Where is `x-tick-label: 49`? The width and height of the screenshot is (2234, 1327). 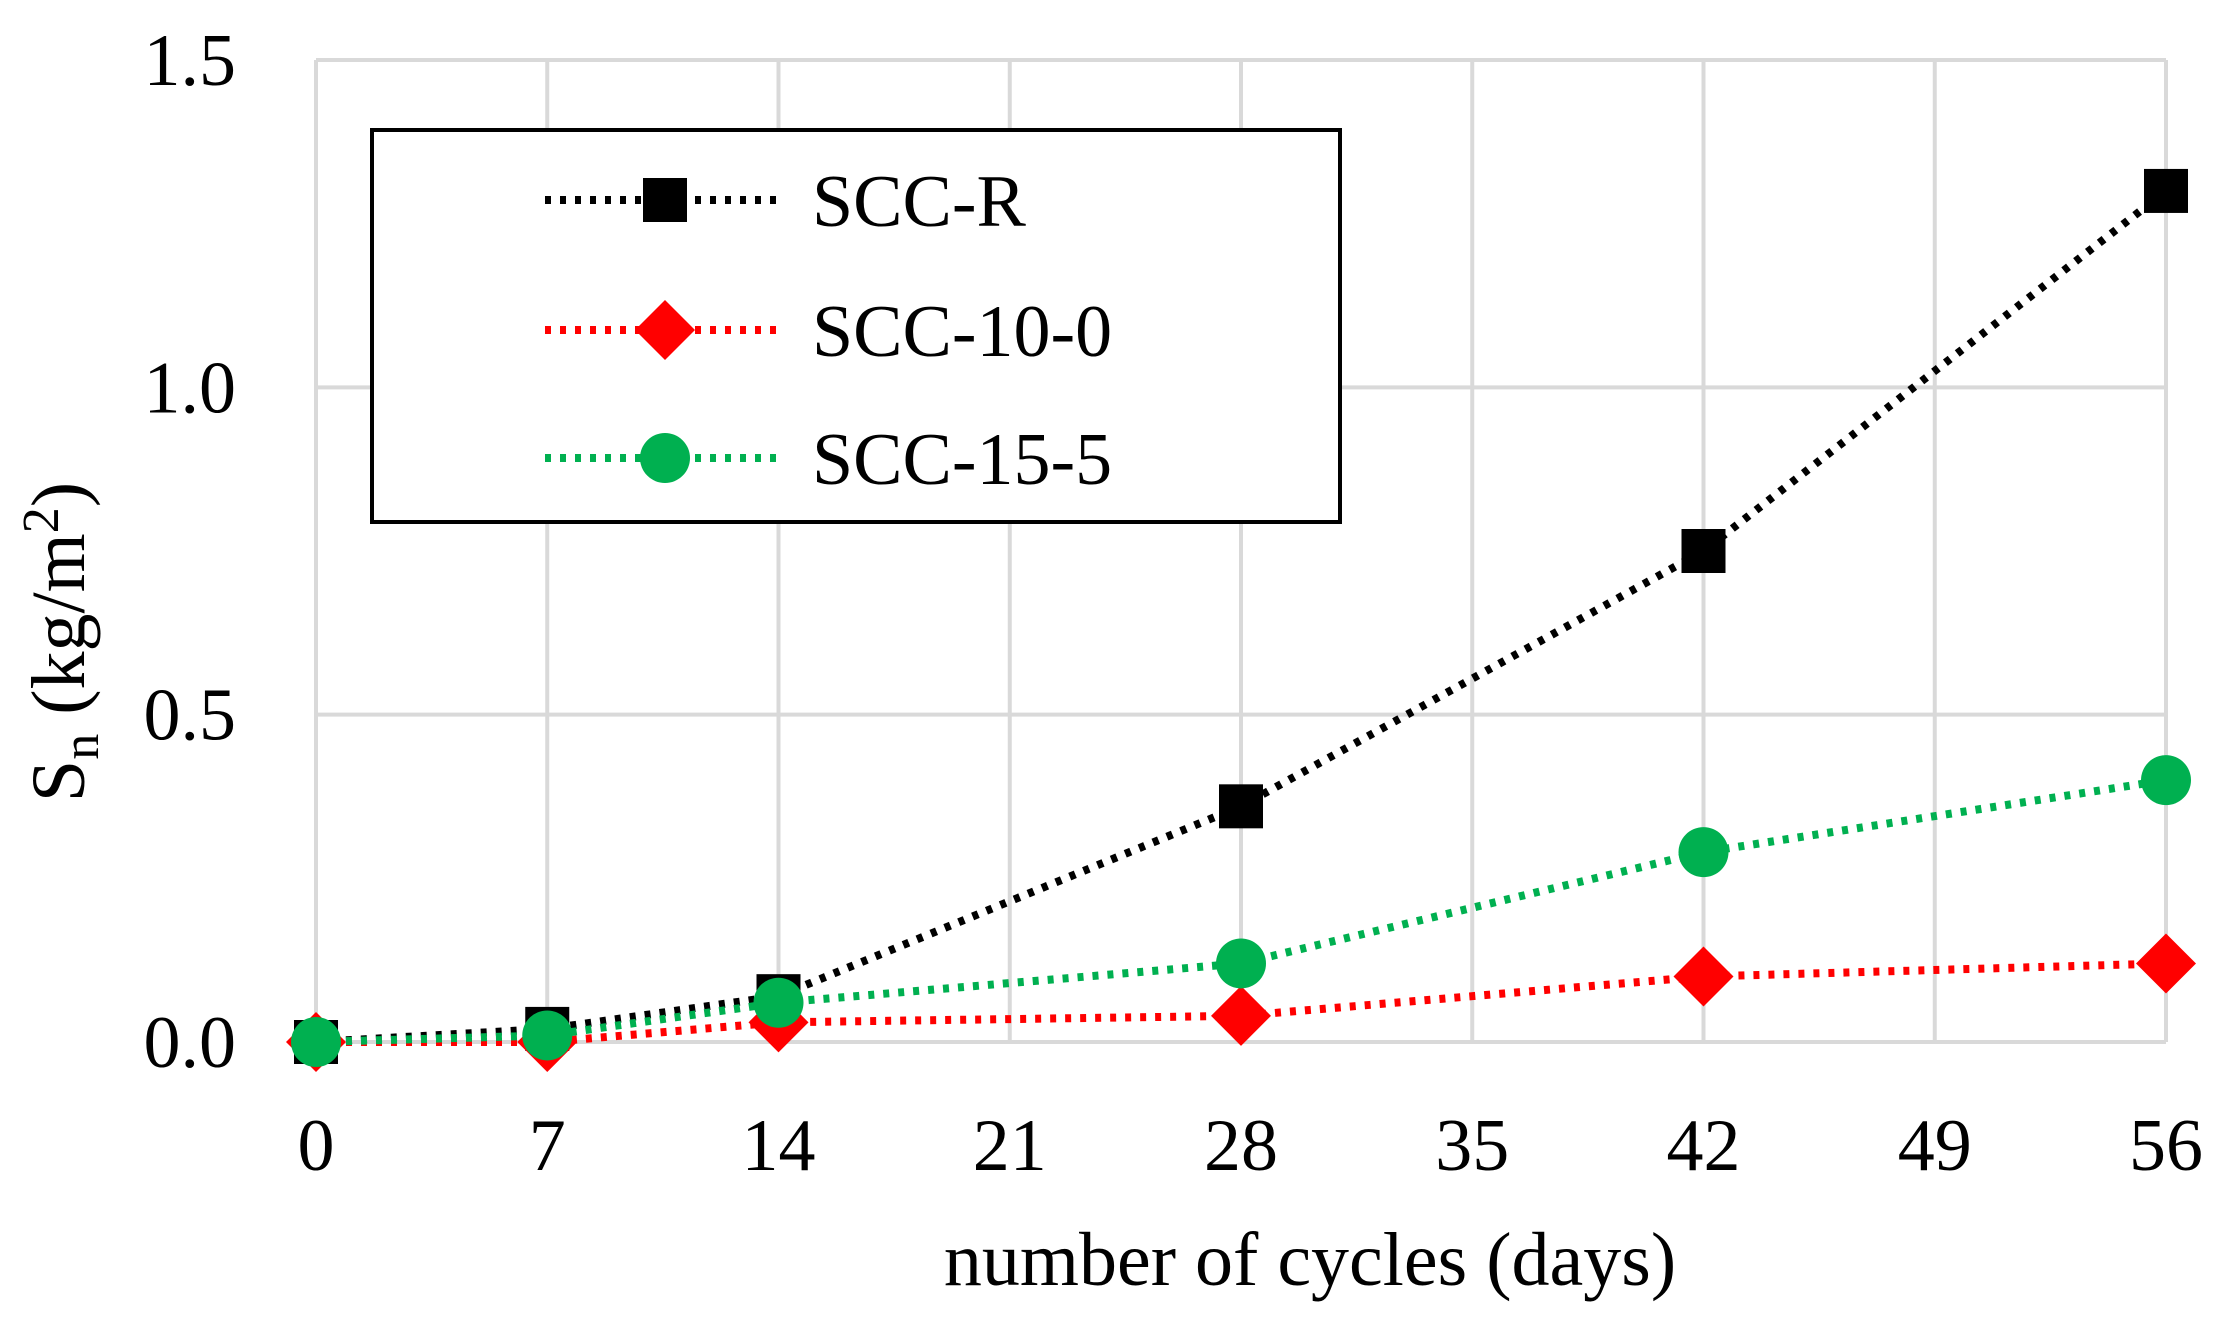
x-tick-label: 49 is located at coordinates (1935, 1146).